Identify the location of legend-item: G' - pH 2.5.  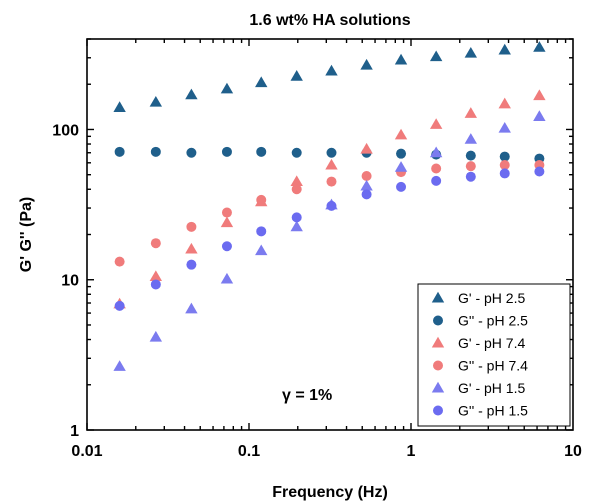
(478, 298).